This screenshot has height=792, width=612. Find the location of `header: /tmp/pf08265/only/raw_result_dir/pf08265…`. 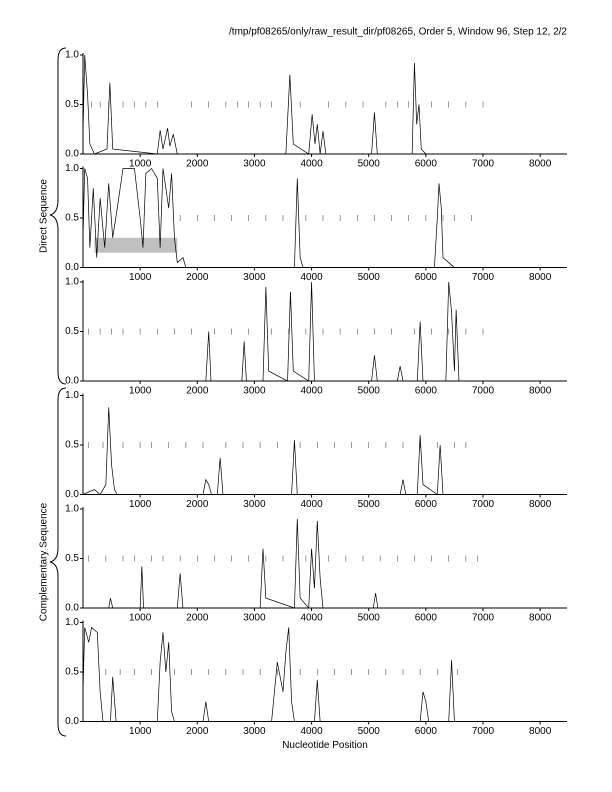

header: /tmp/pf08265/only/raw_result_dir/pf08265… is located at coordinates (398, 32).